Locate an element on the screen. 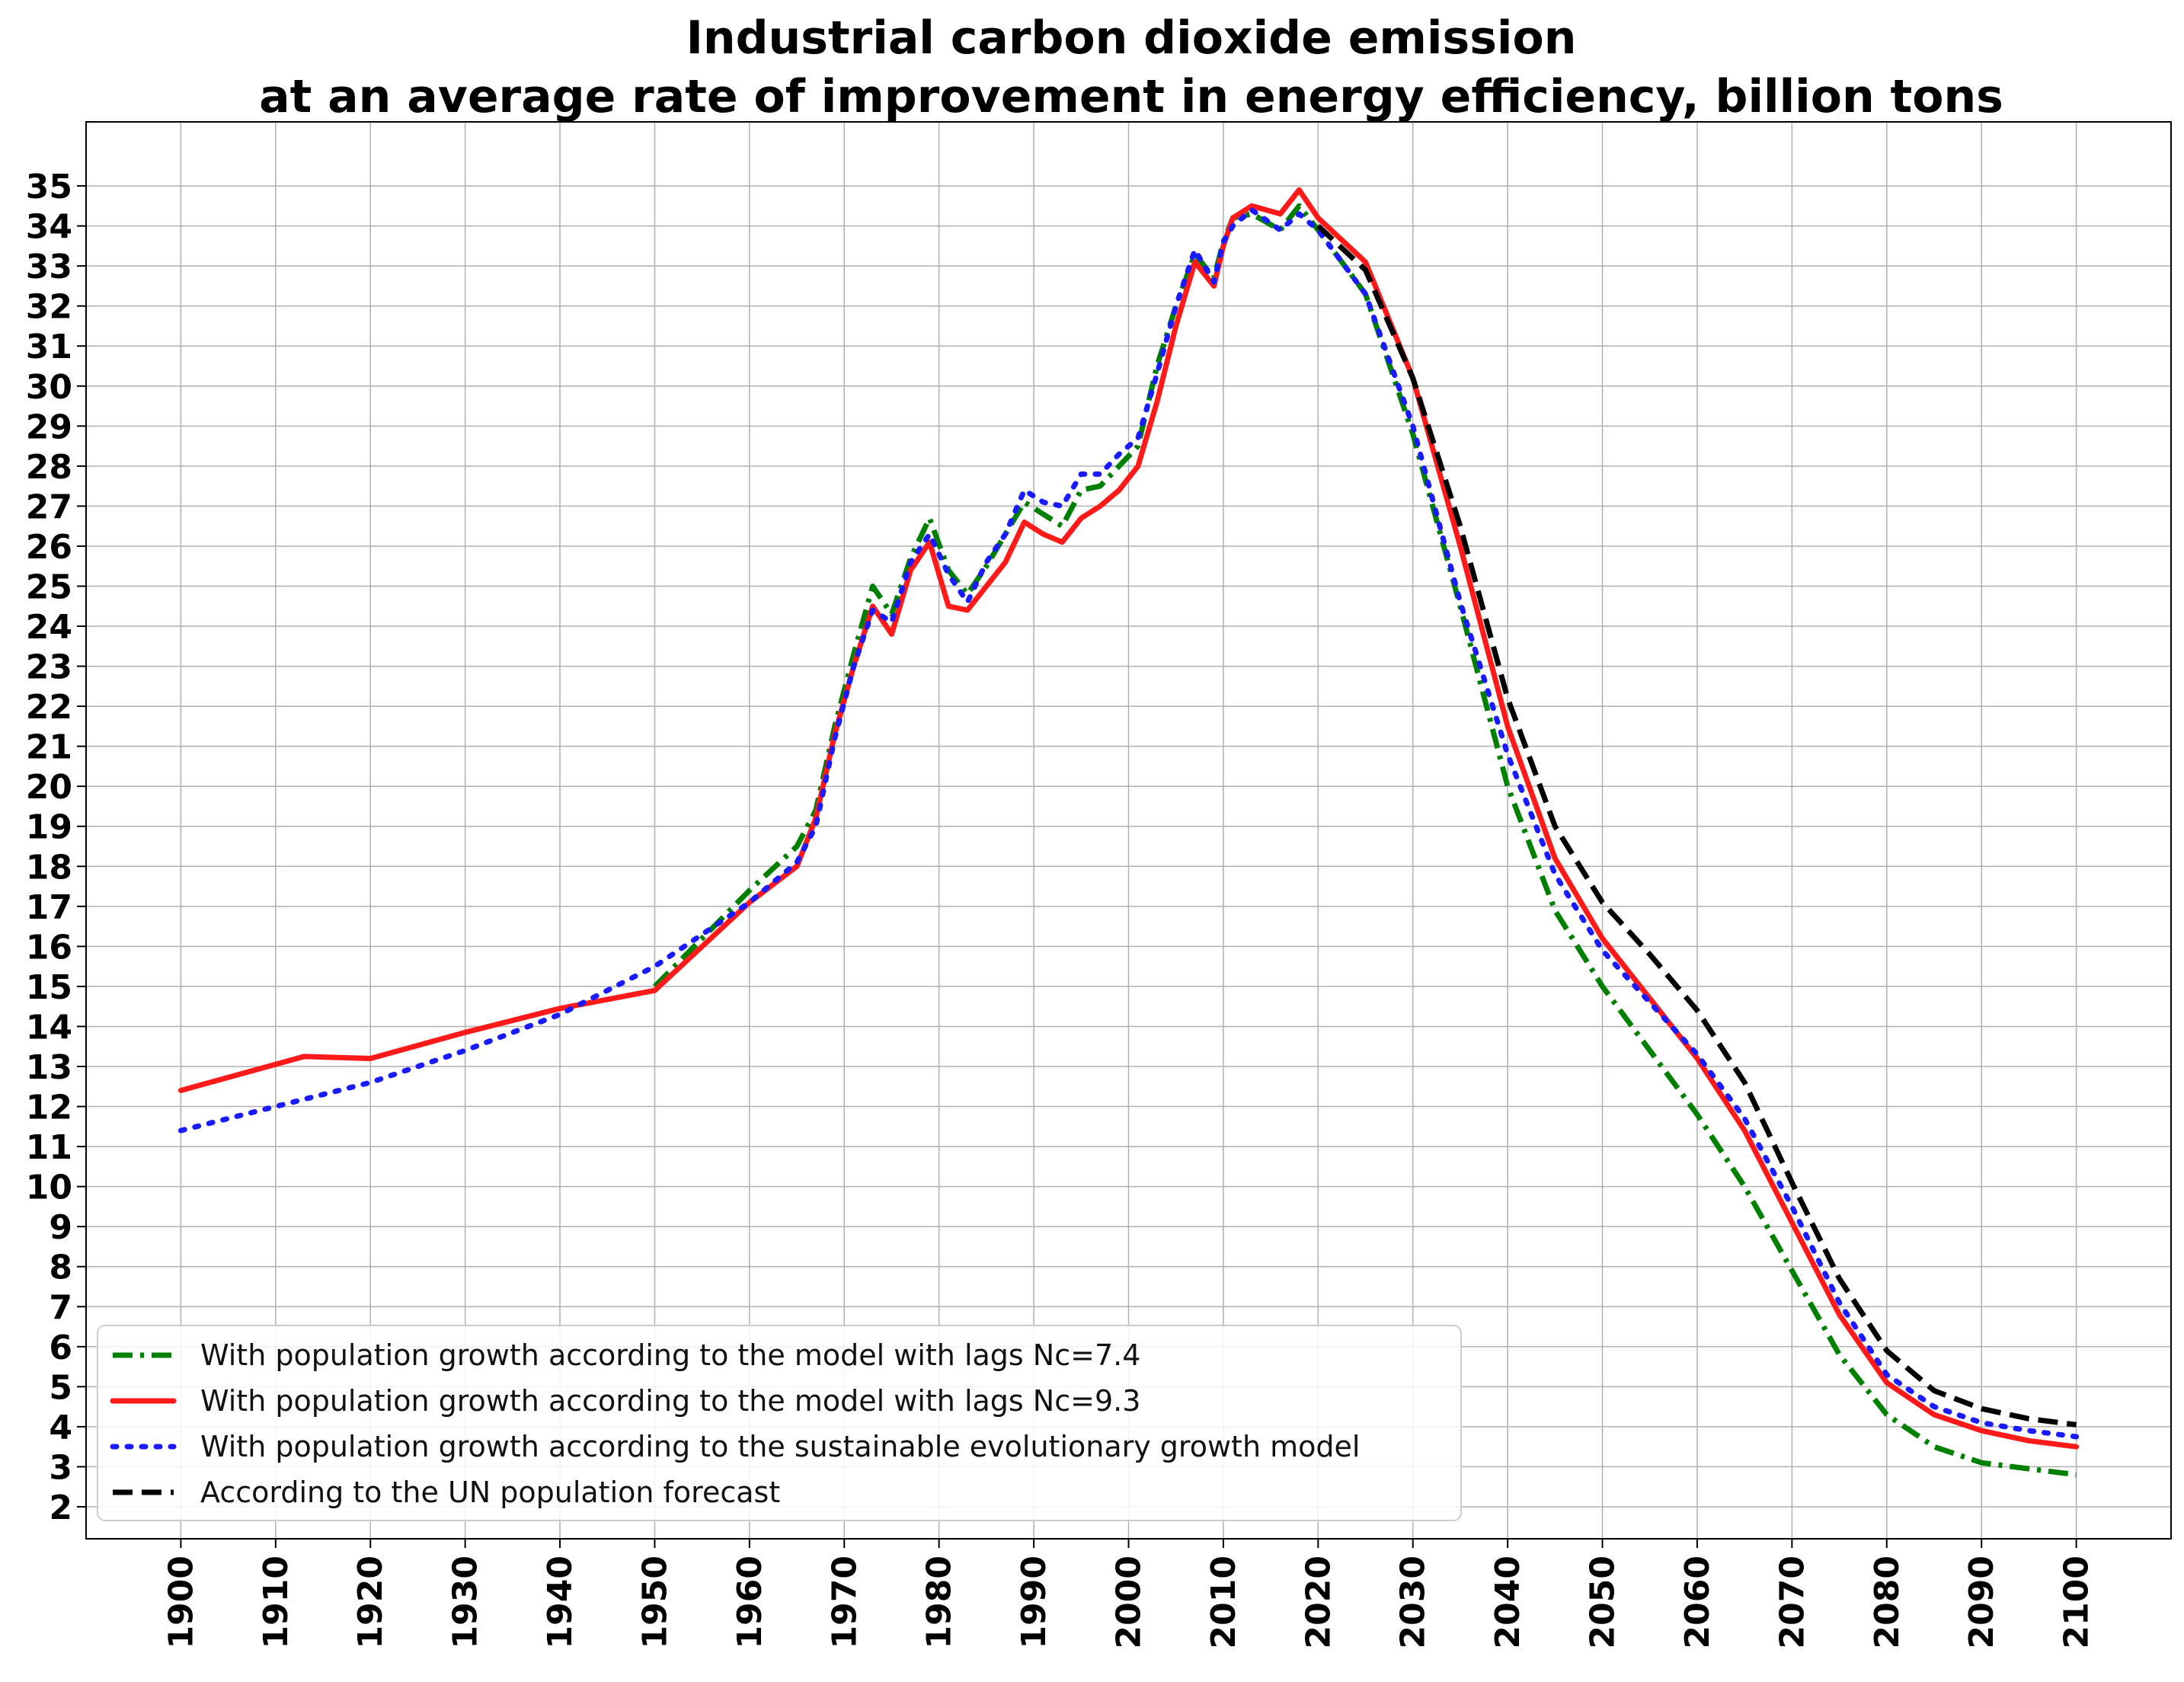 The height and width of the screenshot is (1682, 2184). x-tick-label: 1960 is located at coordinates (750, 1602).